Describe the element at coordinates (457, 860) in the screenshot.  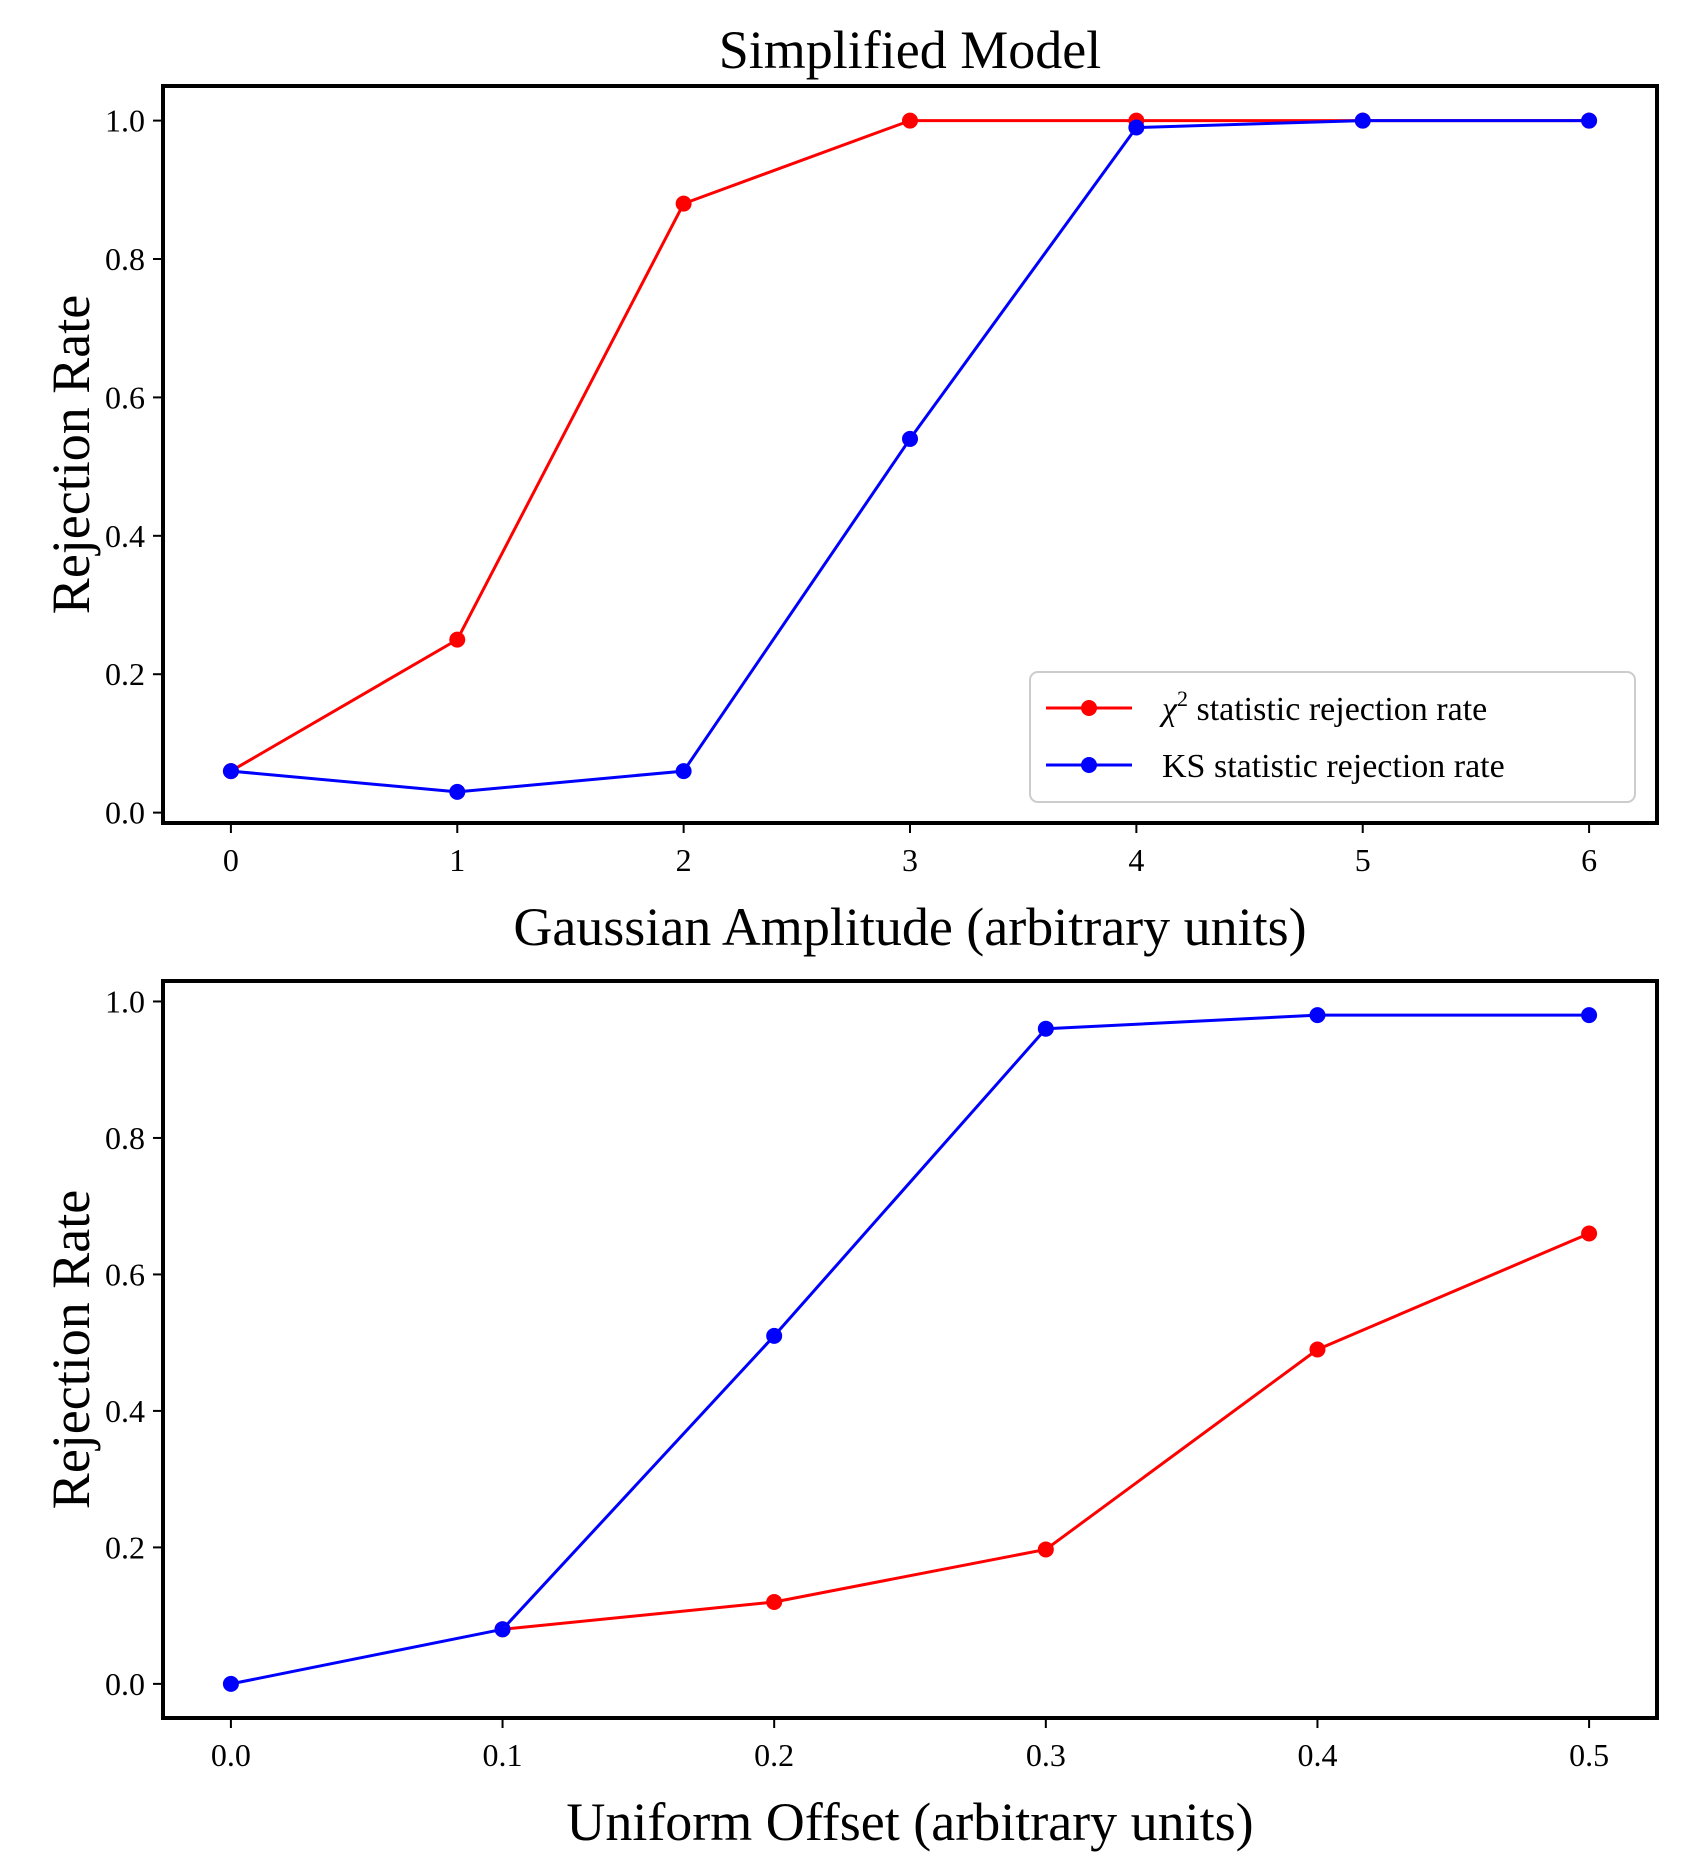
I see `x-tick-label: 1` at that location.